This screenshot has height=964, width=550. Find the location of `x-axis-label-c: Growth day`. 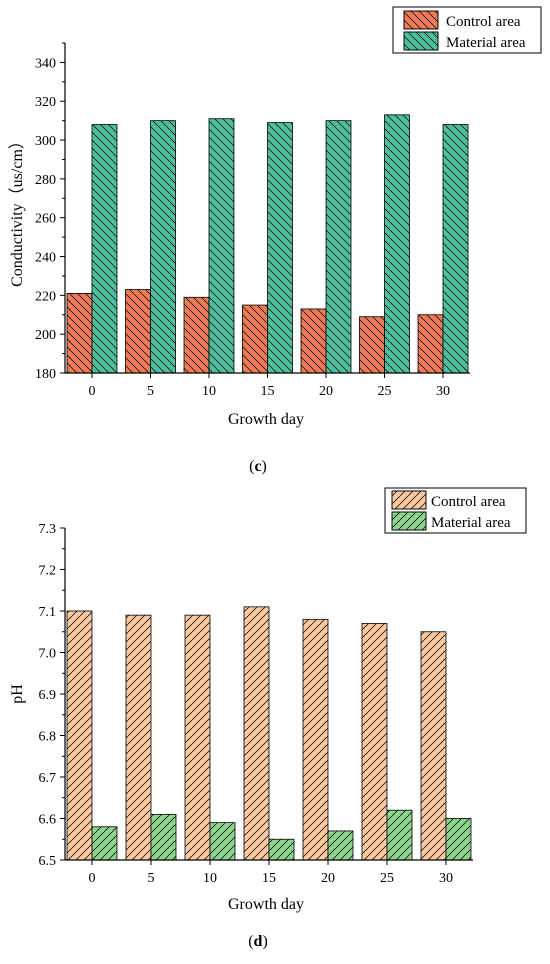

x-axis-label-c: Growth day is located at coordinates (266, 419).